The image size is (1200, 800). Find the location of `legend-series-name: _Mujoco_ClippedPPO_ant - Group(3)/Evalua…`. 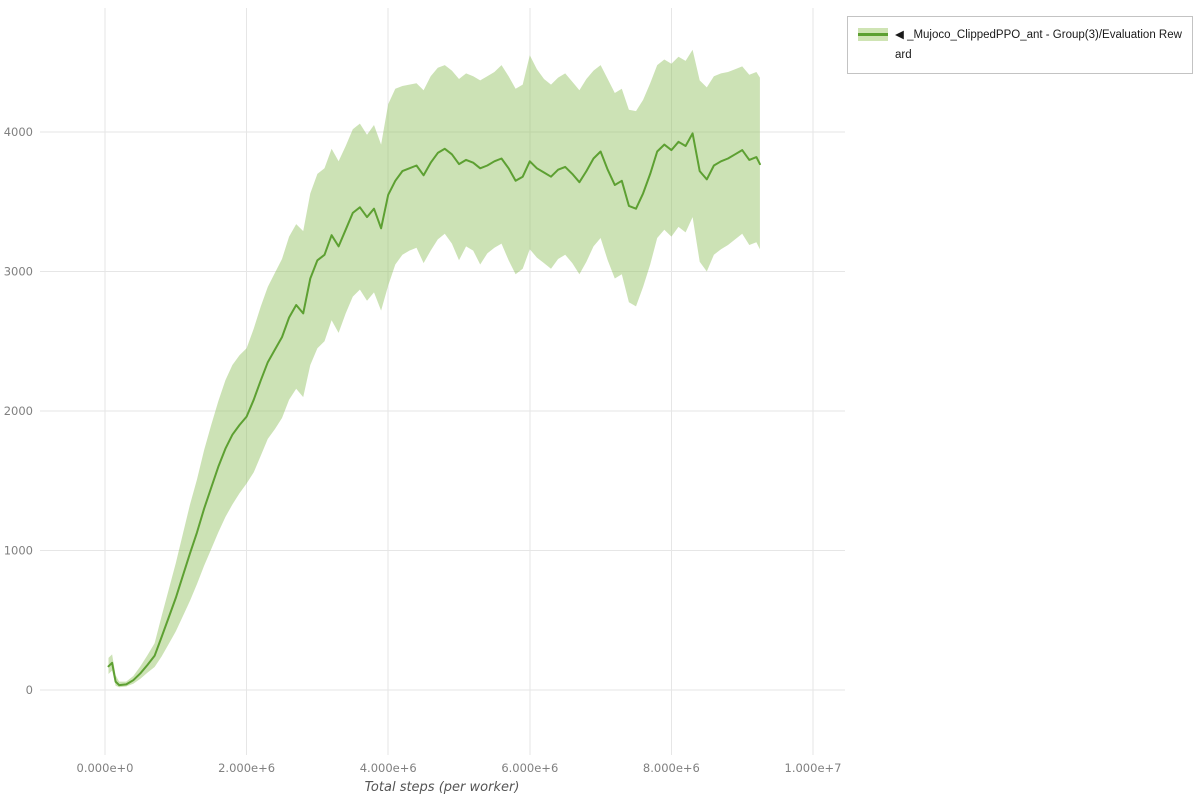

legend-series-name: _Mujoco_ClippedPPO_ant - Group(3)/Evalua… is located at coordinates (1038, 45).